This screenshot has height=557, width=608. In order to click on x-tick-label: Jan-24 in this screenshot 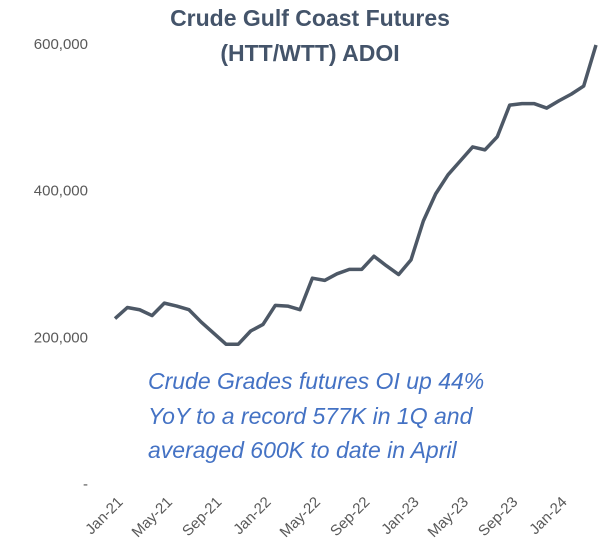, I will do `click(548, 516)`.